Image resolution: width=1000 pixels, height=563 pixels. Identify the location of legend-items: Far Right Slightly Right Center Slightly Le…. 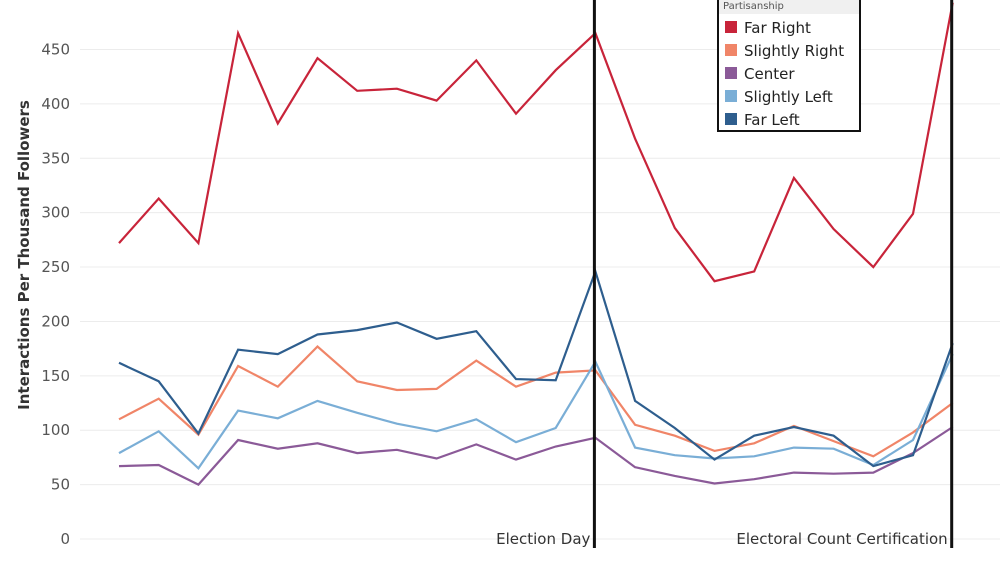
(784, 74).